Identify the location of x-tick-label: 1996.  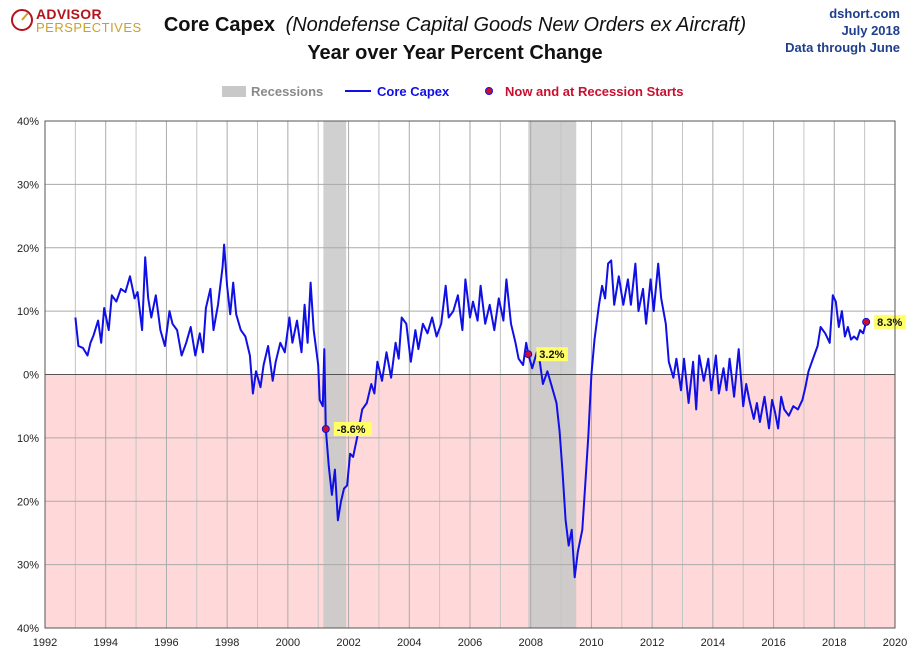
(166, 643).